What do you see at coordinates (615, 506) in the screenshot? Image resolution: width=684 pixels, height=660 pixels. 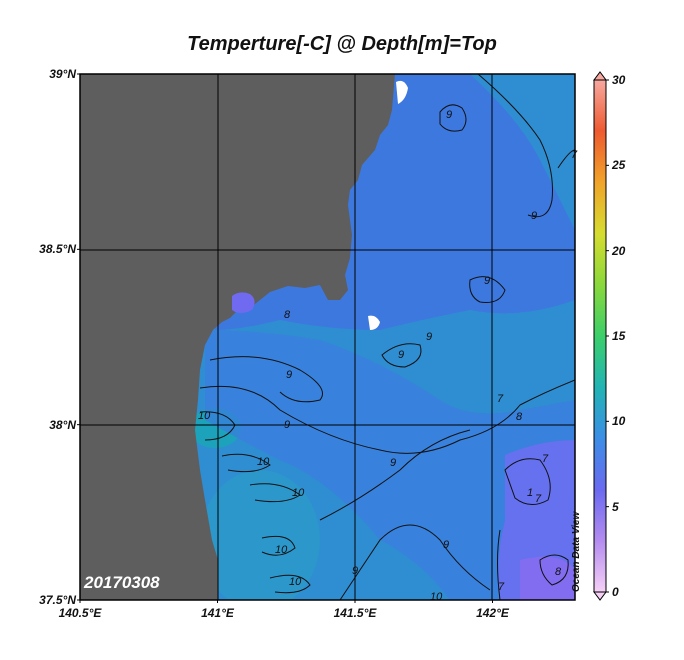 I see `colorbar-tick-label: 5` at bounding box center [615, 506].